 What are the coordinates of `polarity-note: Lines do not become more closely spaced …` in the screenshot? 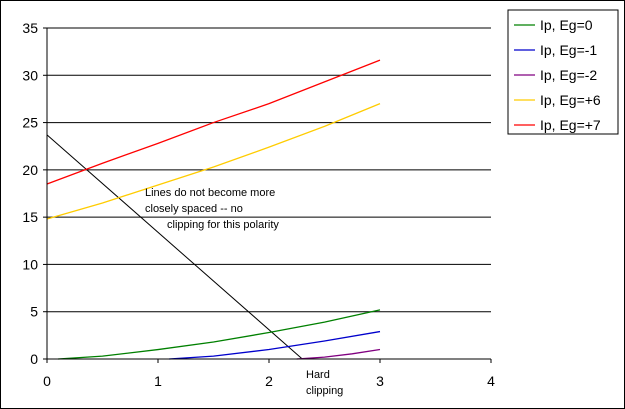 It's located at (212, 209).